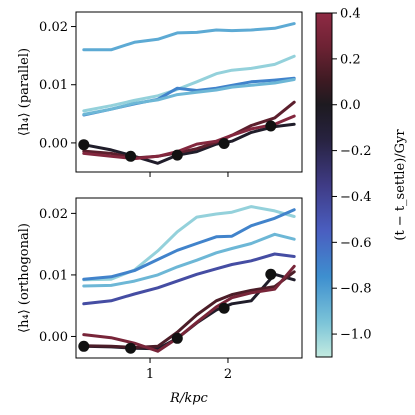  I want to click on top-ytick-label-1: 0.01, so click(53, 85).